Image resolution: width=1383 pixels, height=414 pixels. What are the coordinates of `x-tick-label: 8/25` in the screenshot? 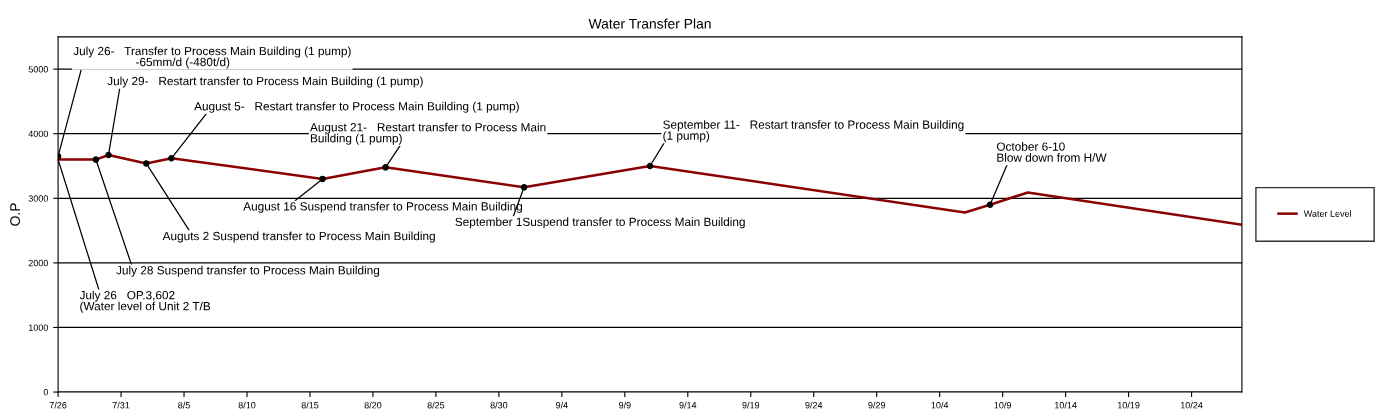 It's located at (436, 405).